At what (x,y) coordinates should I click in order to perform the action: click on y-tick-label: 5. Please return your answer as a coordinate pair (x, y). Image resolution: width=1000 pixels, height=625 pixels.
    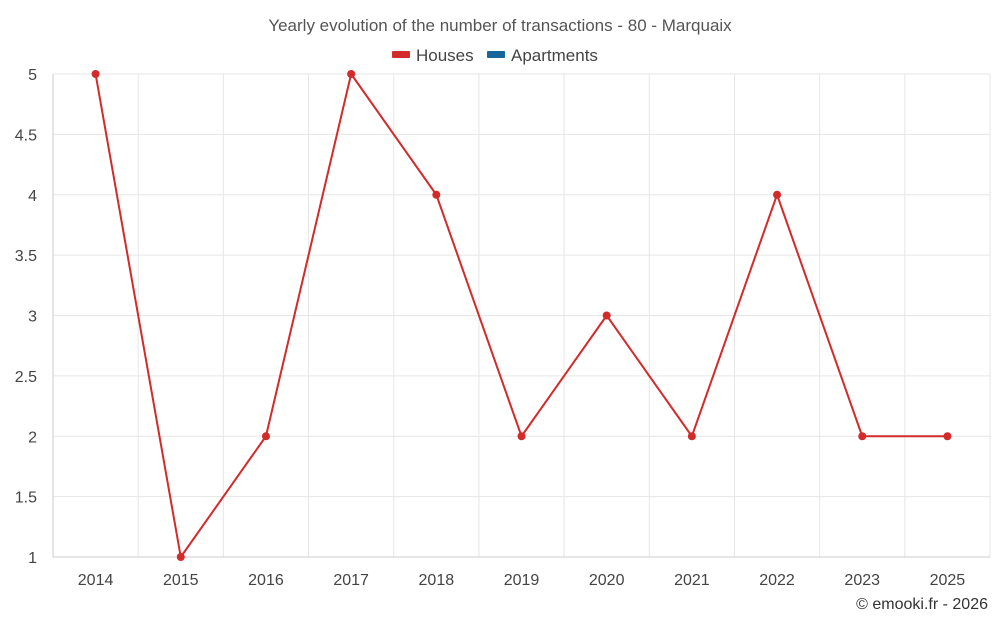
    Looking at the image, I should click on (32, 75).